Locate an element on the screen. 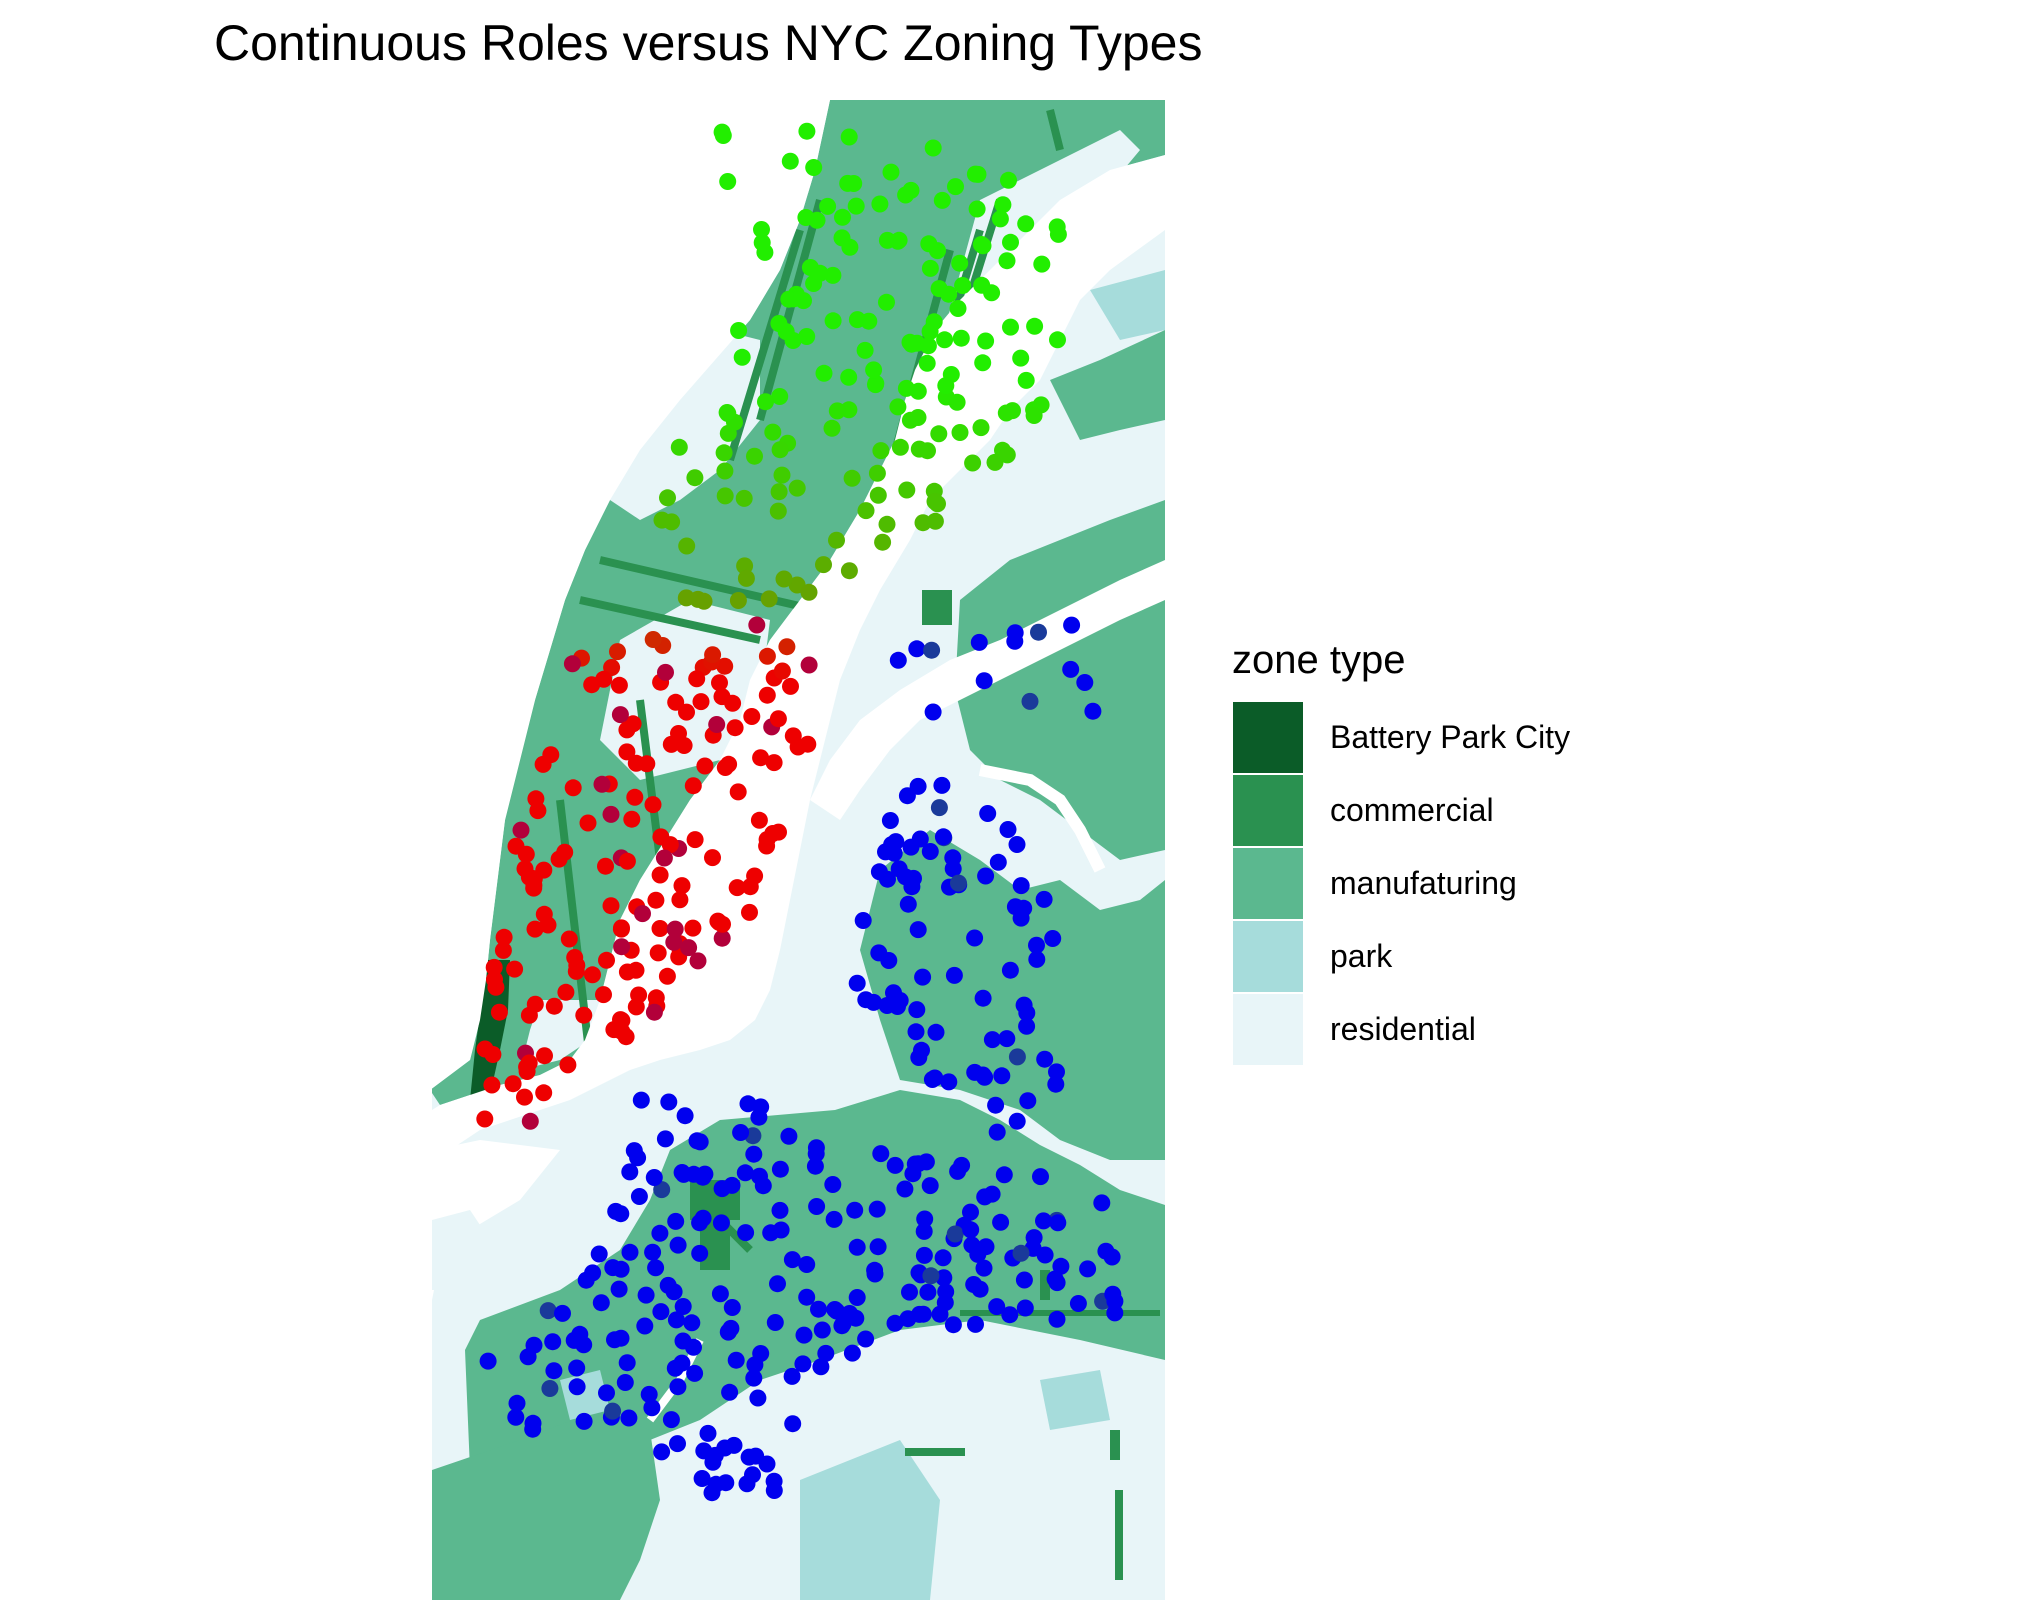 The height and width of the screenshot is (1624, 2033). legend-item-battery-park-city: Battery Park City is located at coordinates (1401, 737).